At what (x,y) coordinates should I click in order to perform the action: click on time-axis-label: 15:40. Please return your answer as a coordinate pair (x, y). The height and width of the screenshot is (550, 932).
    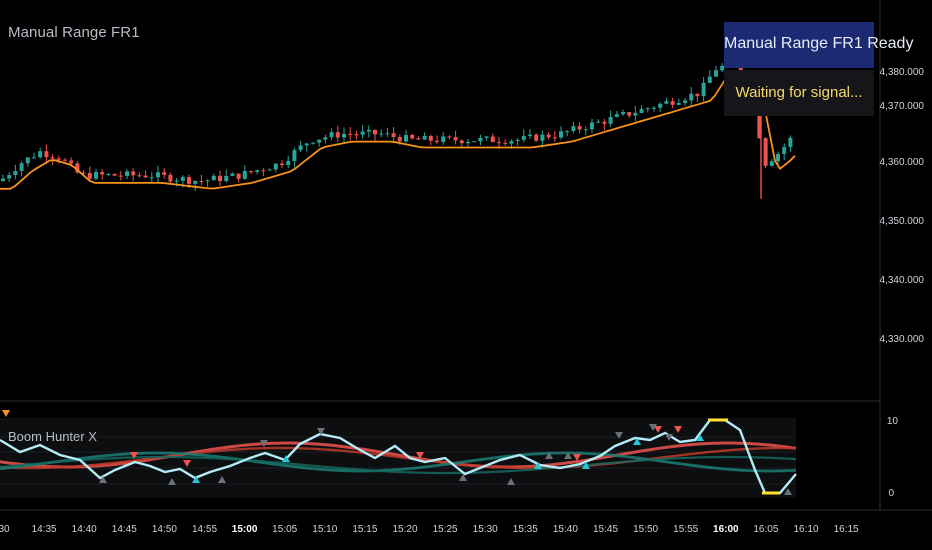
    Looking at the image, I should click on (565, 529).